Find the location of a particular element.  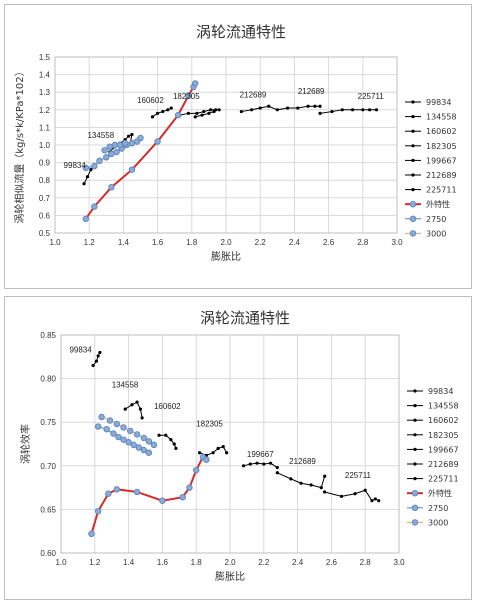

series-annotation: 182305 is located at coordinates (209, 424).